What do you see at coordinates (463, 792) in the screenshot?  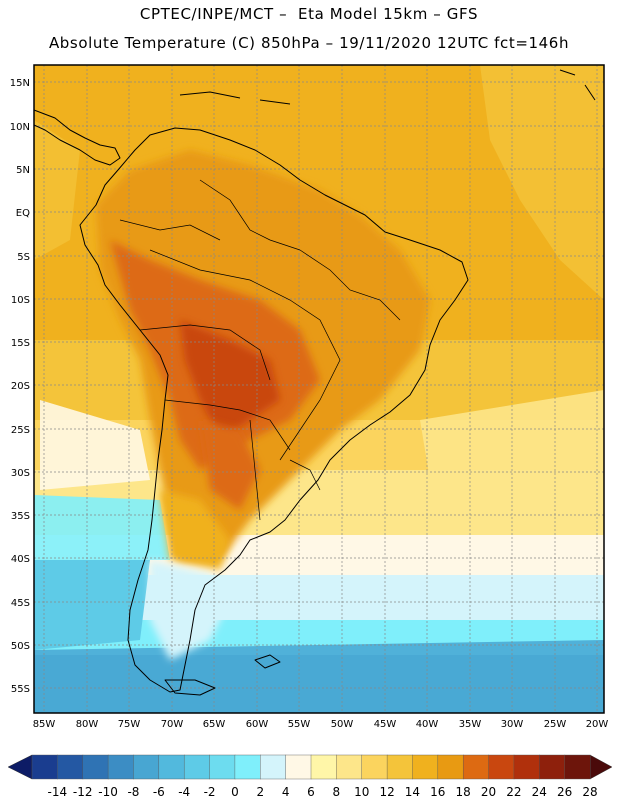 I see `colorbar-label: 18` at bounding box center [463, 792].